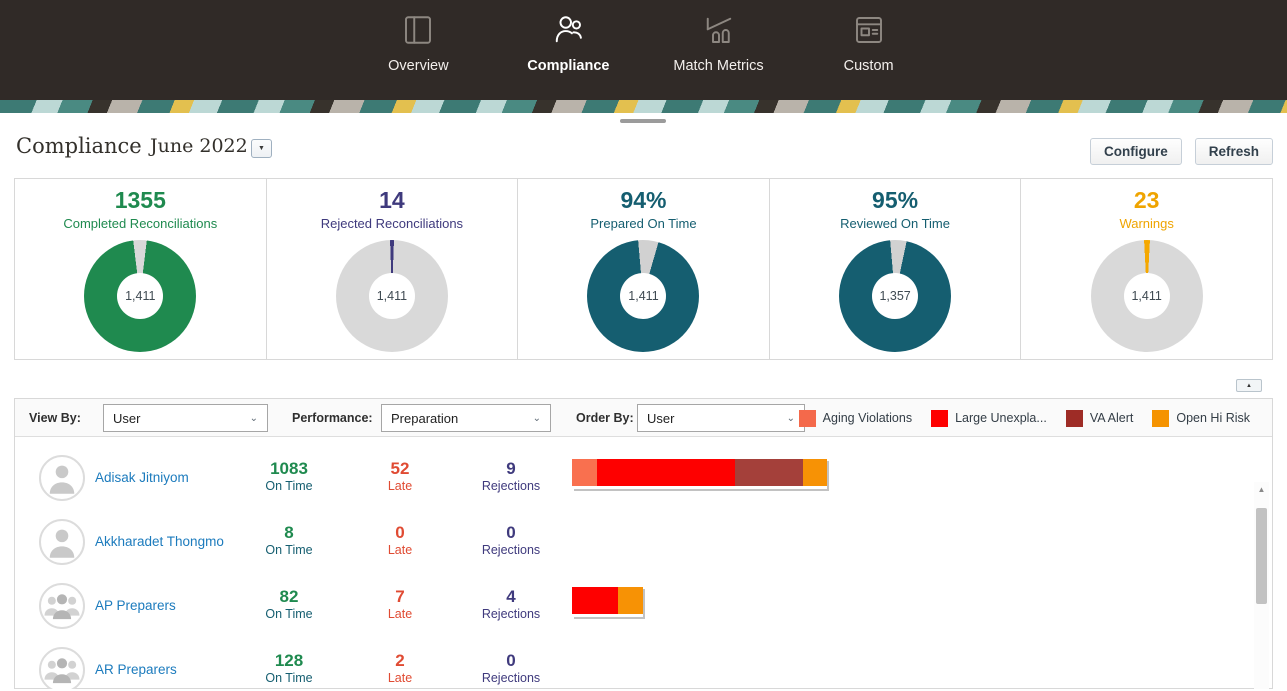 The height and width of the screenshot is (691, 1287). I want to click on tab-compliance: Compliance, so click(568, 43).